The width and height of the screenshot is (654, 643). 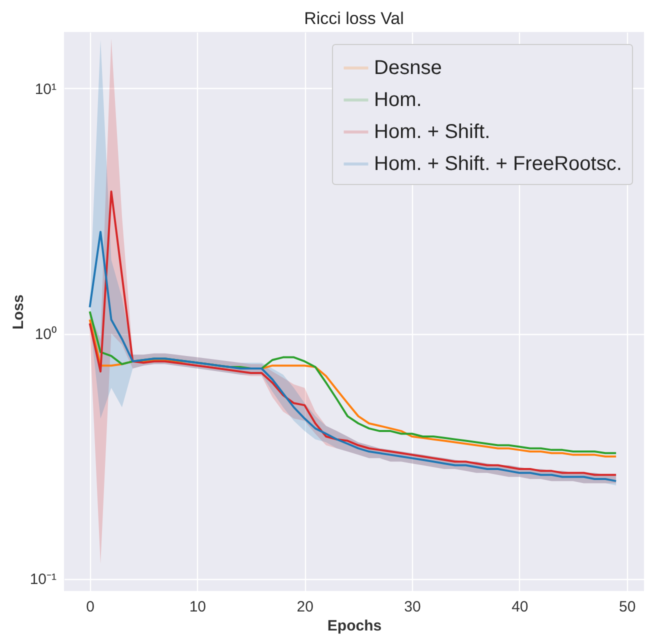 What do you see at coordinates (45, 89) in the screenshot?
I see `y-tick-label: 10¹` at bounding box center [45, 89].